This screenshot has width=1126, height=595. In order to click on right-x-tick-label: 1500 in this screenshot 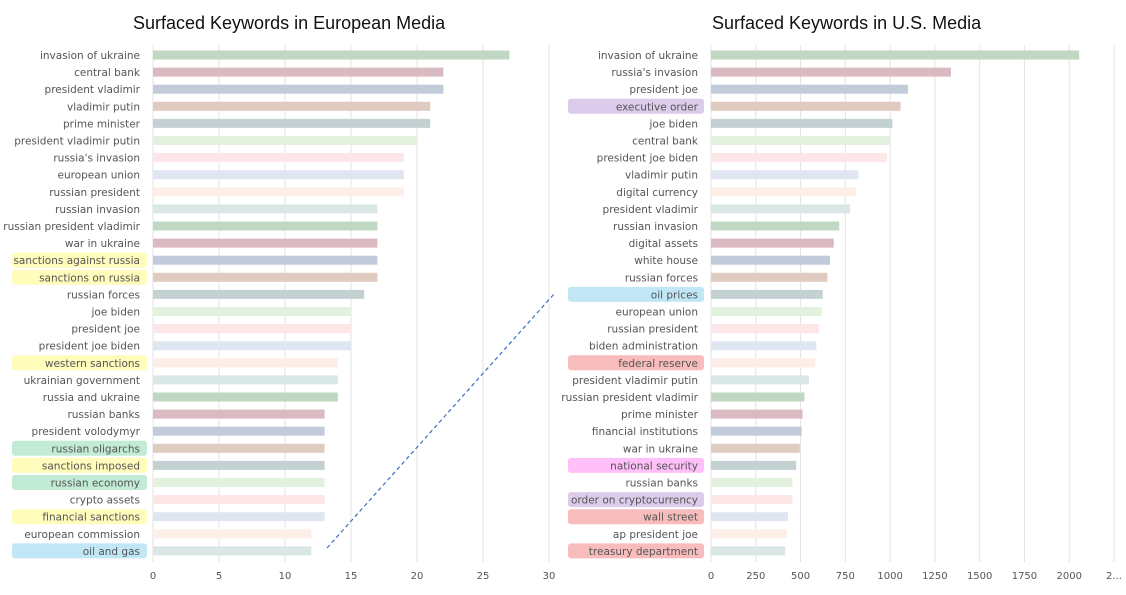, I will do `click(979, 576)`.